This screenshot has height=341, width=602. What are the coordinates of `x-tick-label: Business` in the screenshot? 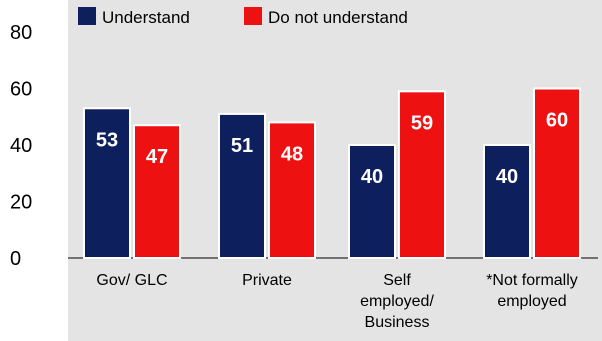 It's located at (397, 322).